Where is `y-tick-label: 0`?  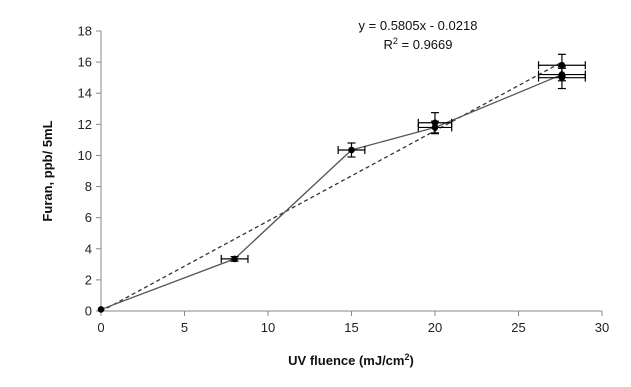 y-tick-label: 0 is located at coordinates (88, 311).